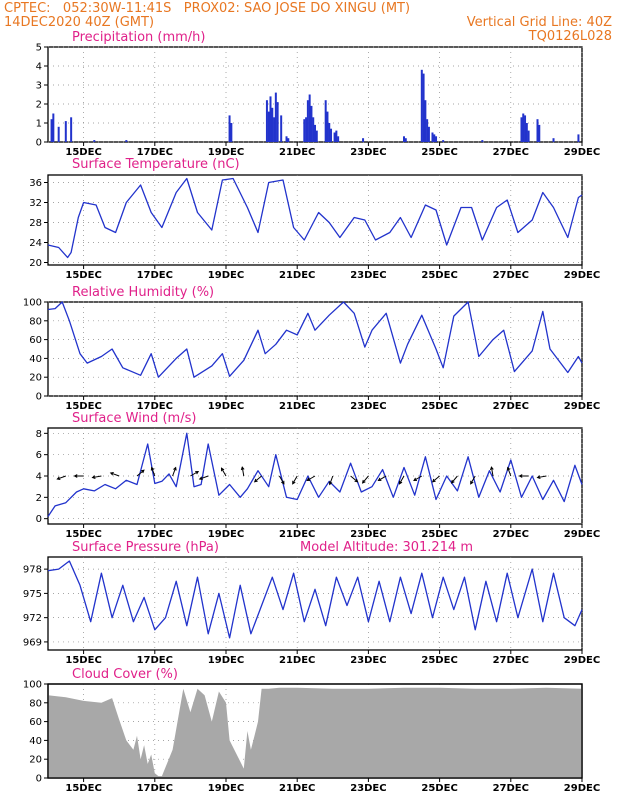 The width and height of the screenshot is (618, 800). What do you see at coordinates (39, 477) in the screenshot?
I see `y-tick-label: 4` at bounding box center [39, 477].